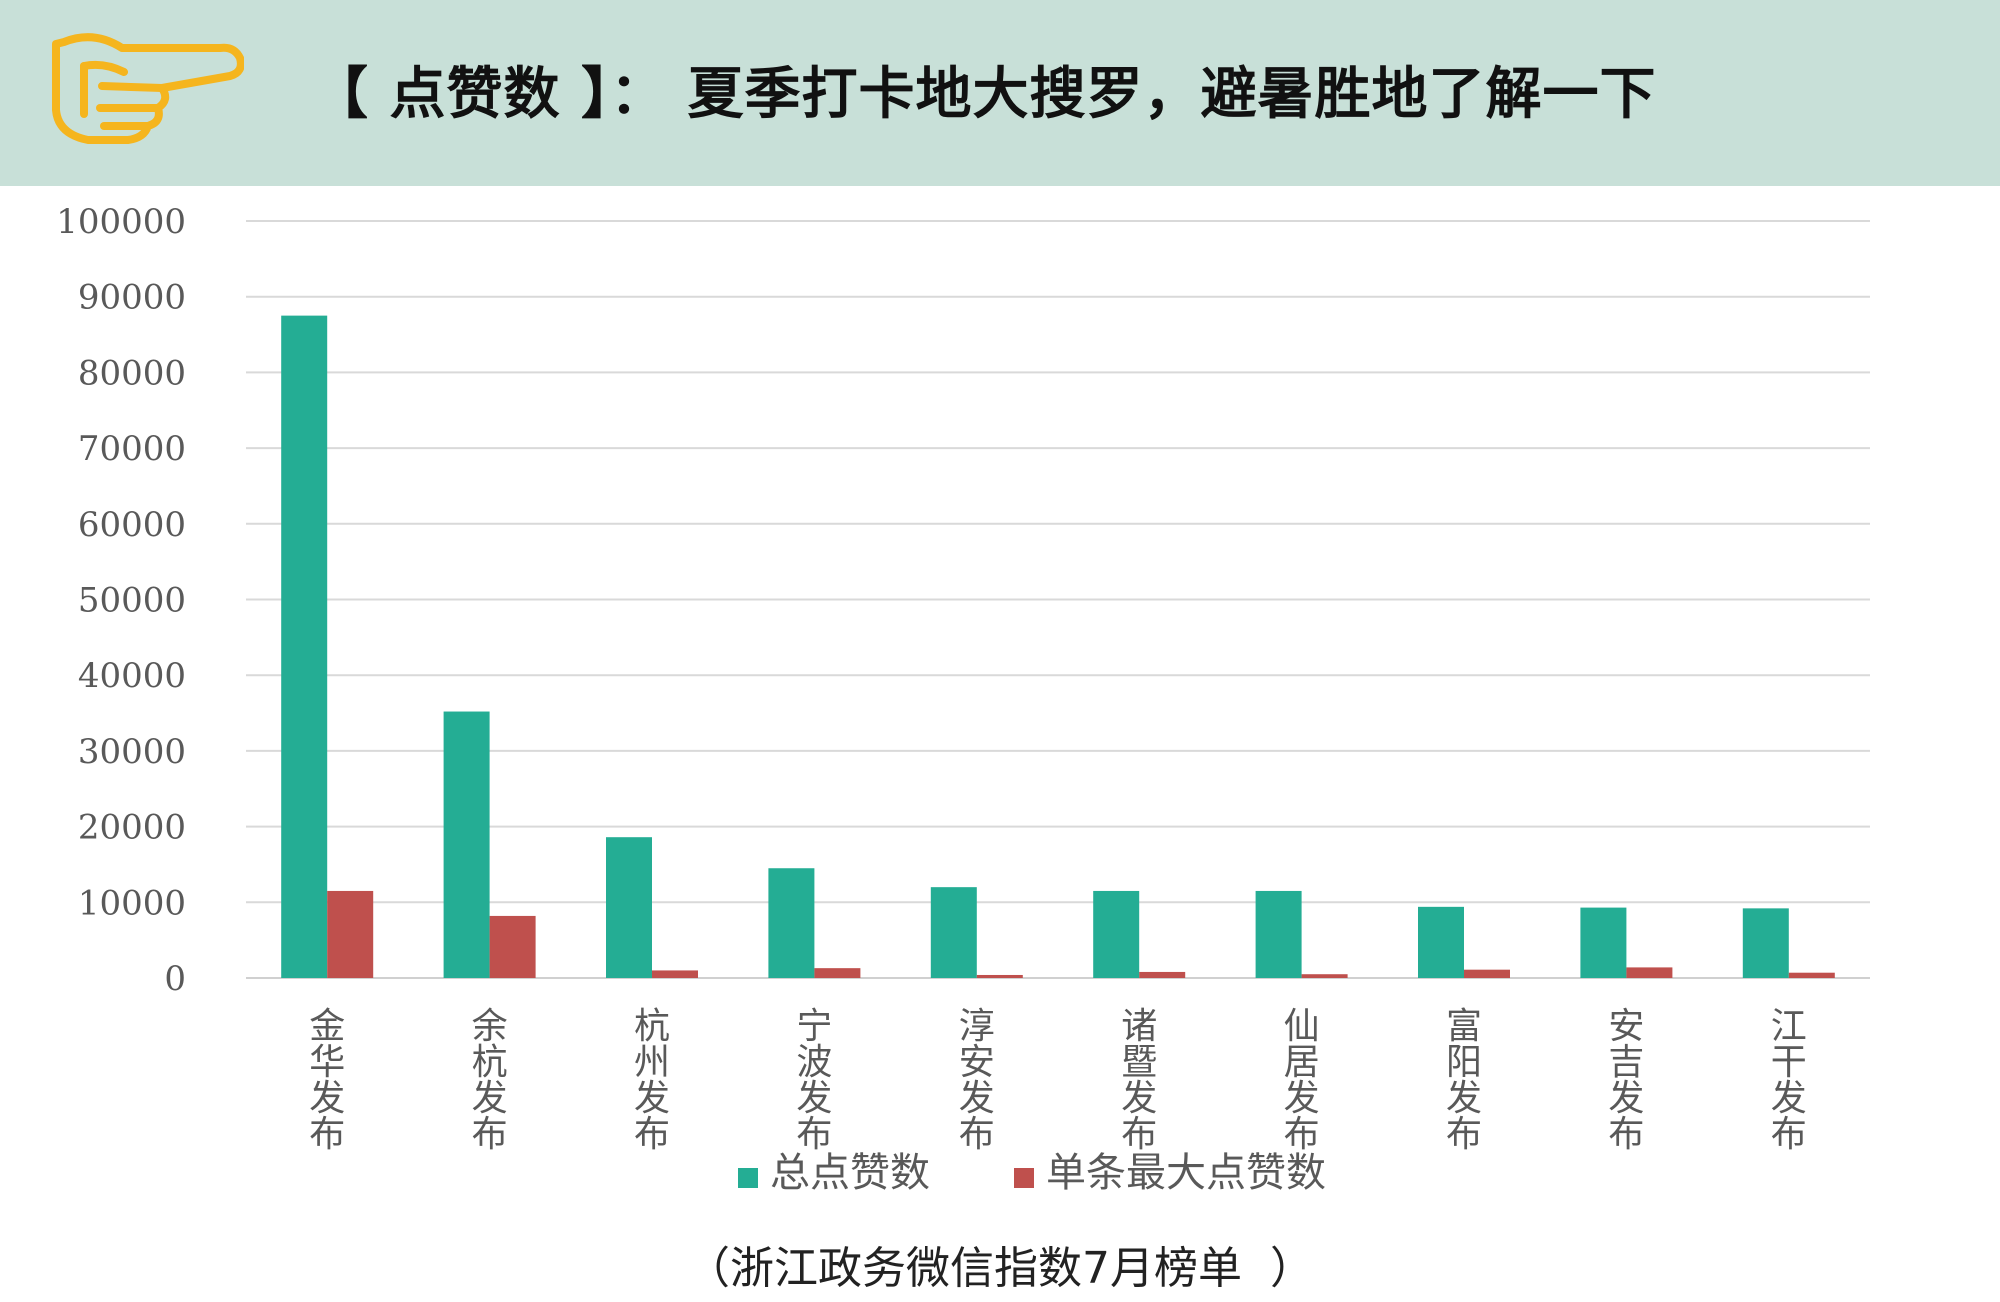 Image resolution: width=2000 pixels, height=1302 pixels. I want to click on legend: 总点赞数 单条最大点赞数, so click(1032, 1173).